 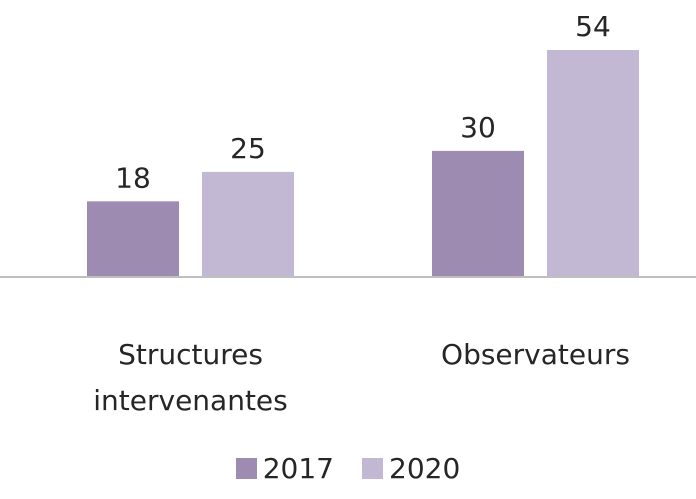 I want to click on x-tick-label: Observateurs, so click(x=535, y=354).